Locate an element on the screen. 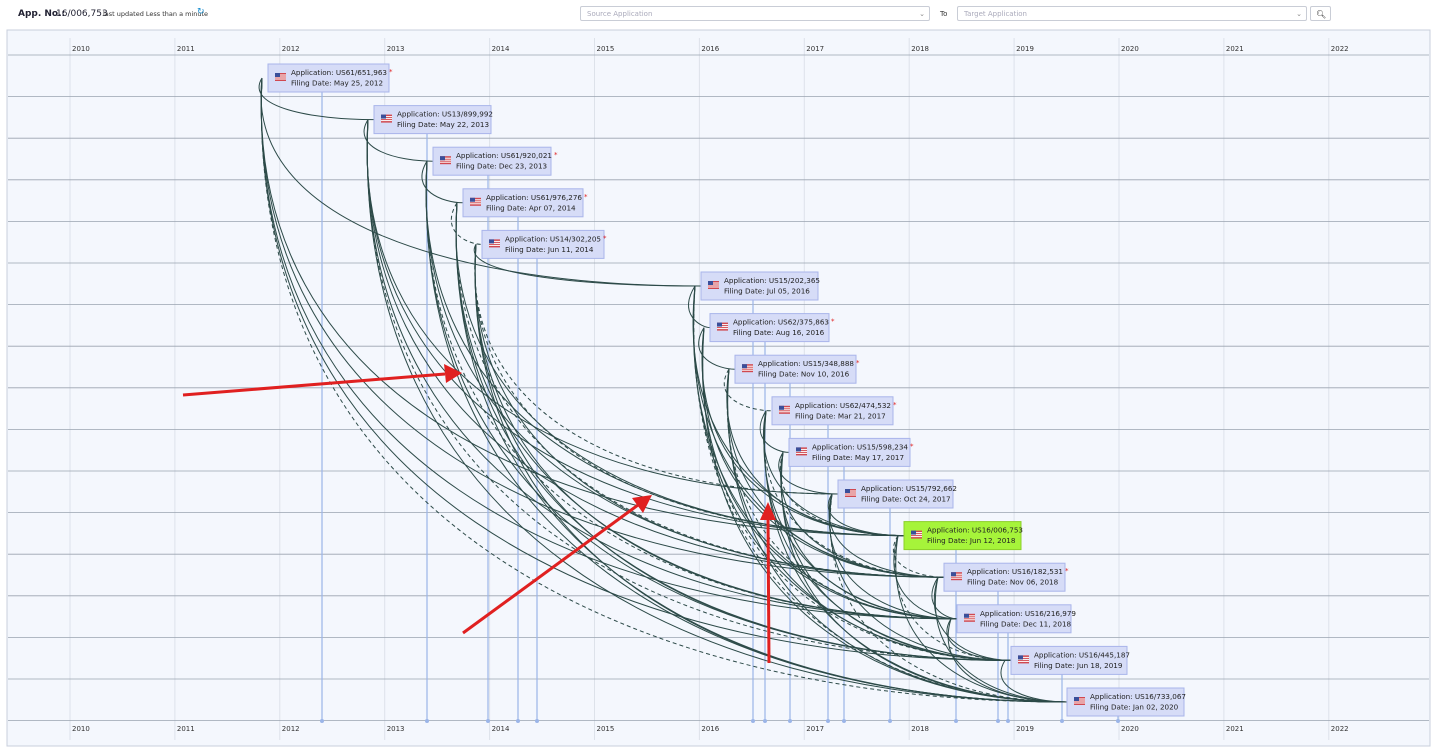  refresh-icon: ↻ is located at coordinates (201, 12).